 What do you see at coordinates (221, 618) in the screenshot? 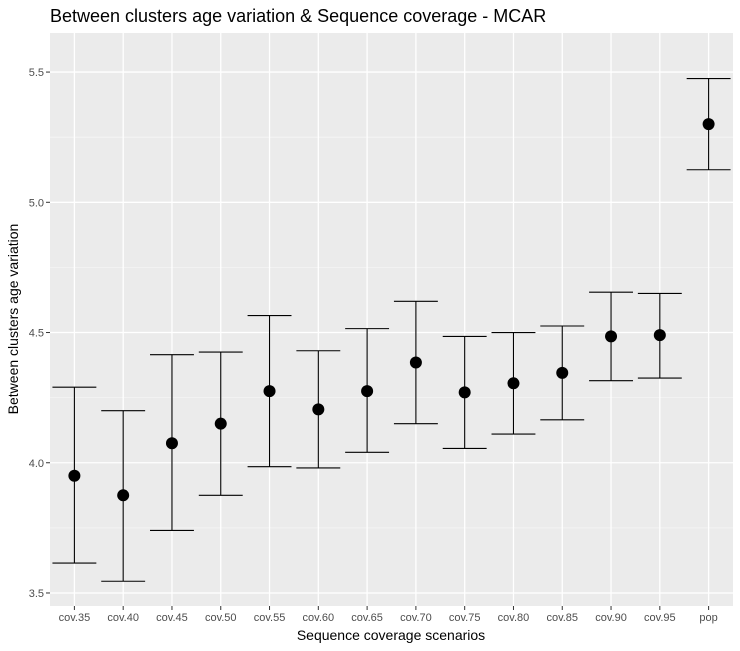
I see `x-tick-label: cov.50` at bounding box center [221, 618].